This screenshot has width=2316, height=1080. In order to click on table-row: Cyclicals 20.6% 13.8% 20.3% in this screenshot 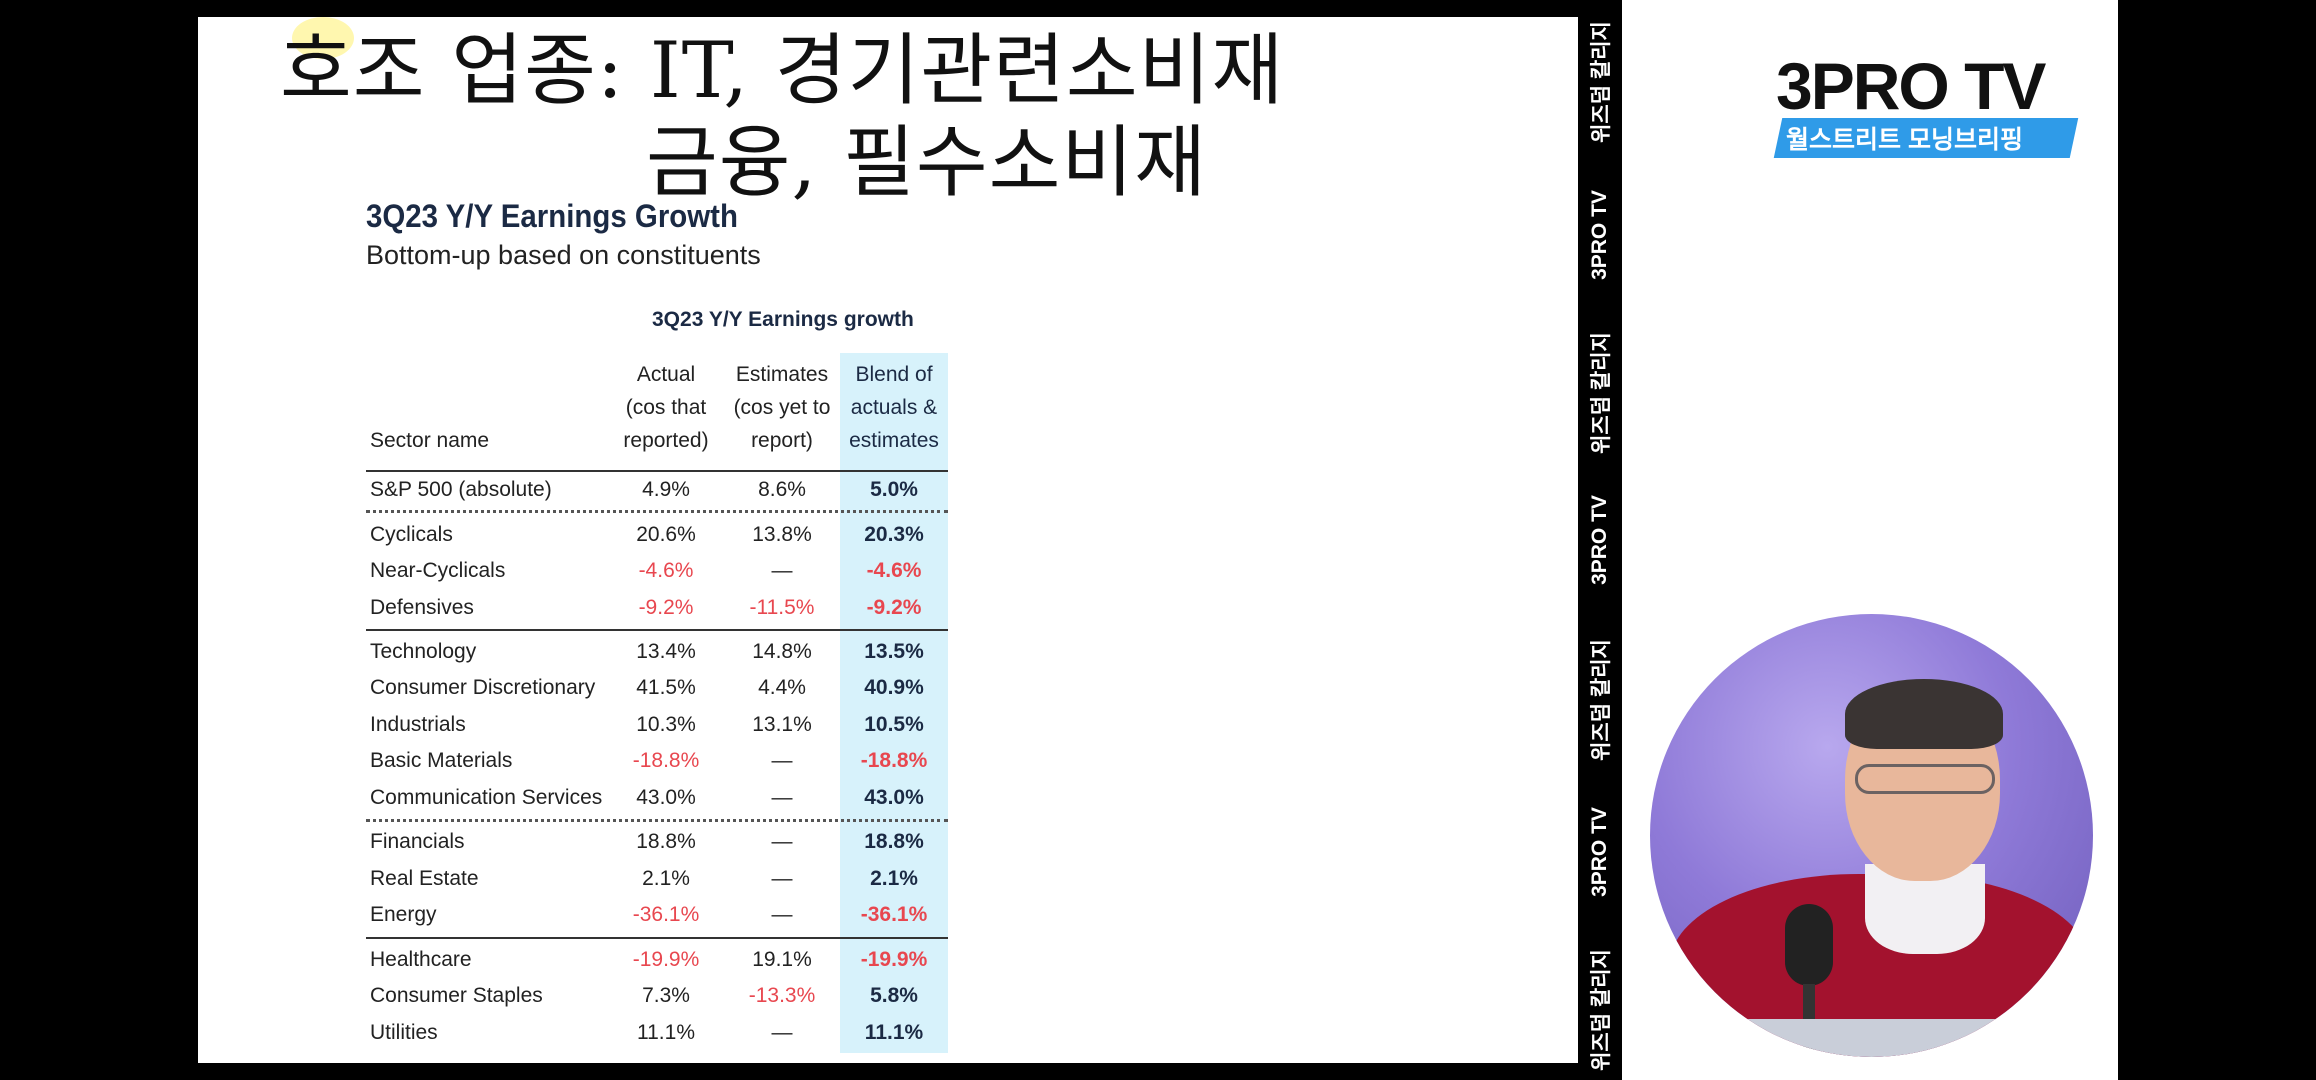, I will do `click(690, 535)`.